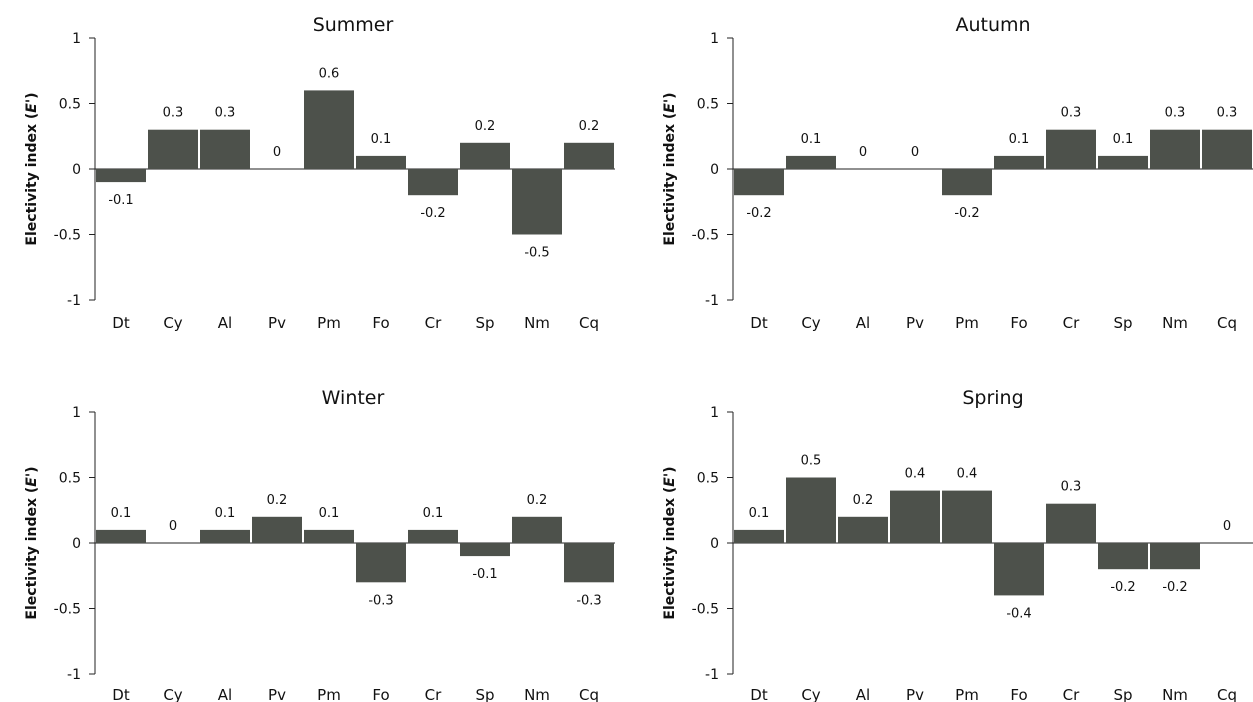  What do you see at coordinates (277, 323) in the screenshot?
I see `category-label-pv: Pv` at bounding box center [277, 323].